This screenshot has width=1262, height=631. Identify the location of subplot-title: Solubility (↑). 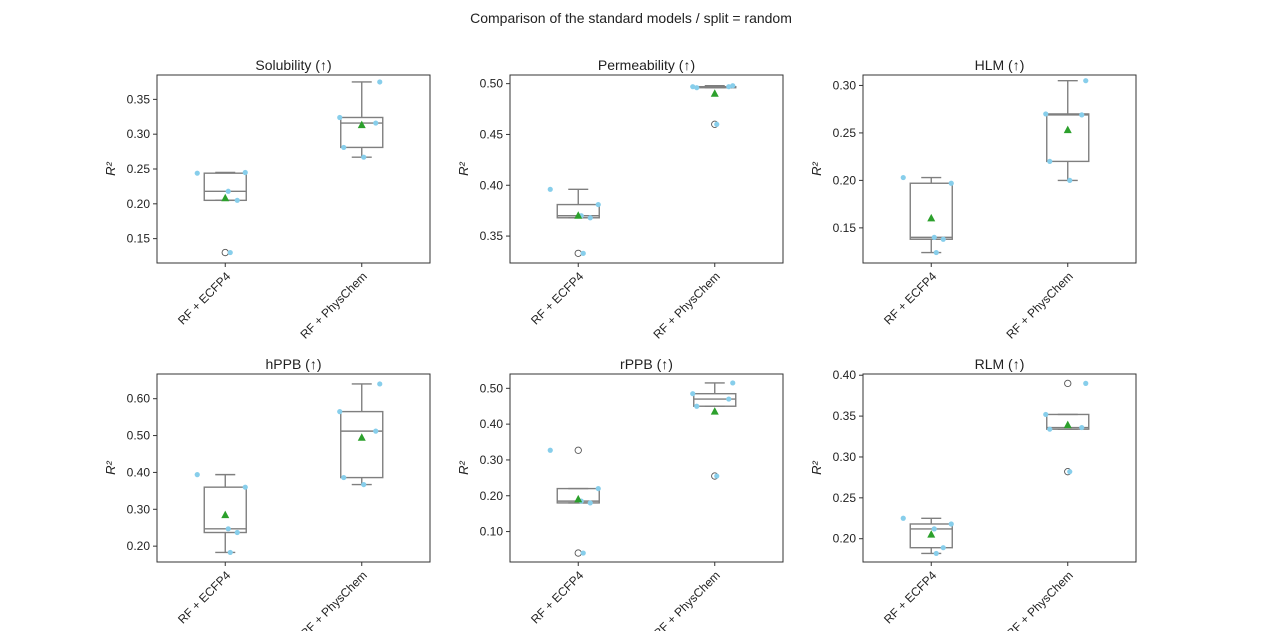
(293, 65).